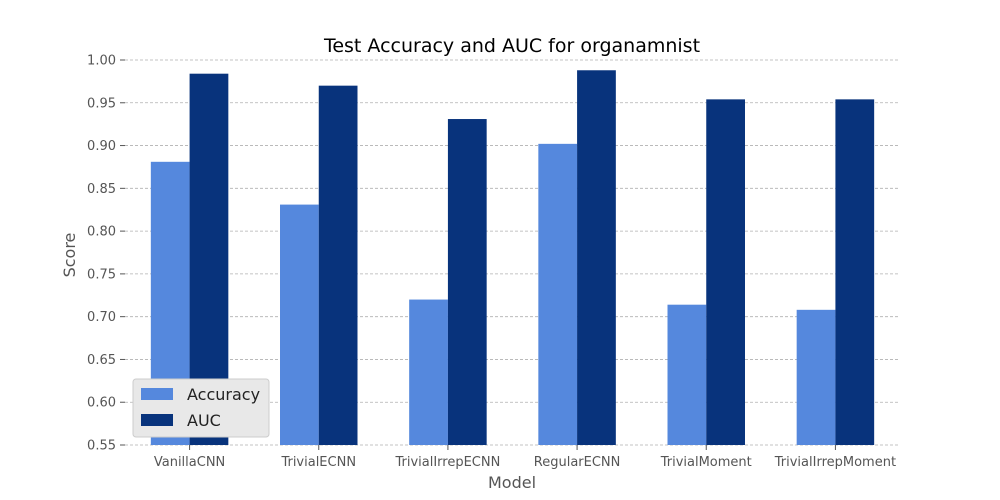 The image size is (1000, 500). I want to click on y-tick-label: 0.70, so click(101, 317).